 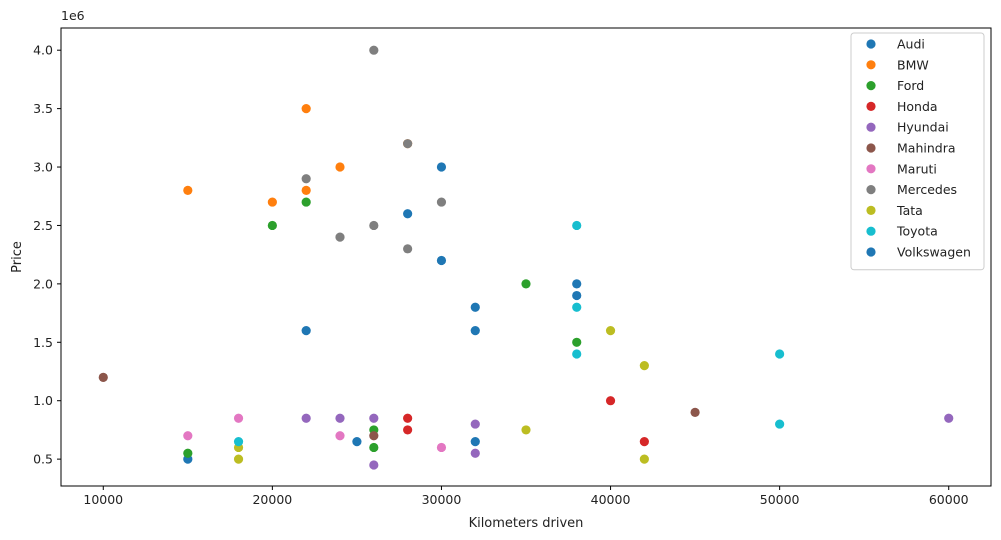 I want to click on y-tick-label: 3.5, so click(x=43, y=108).